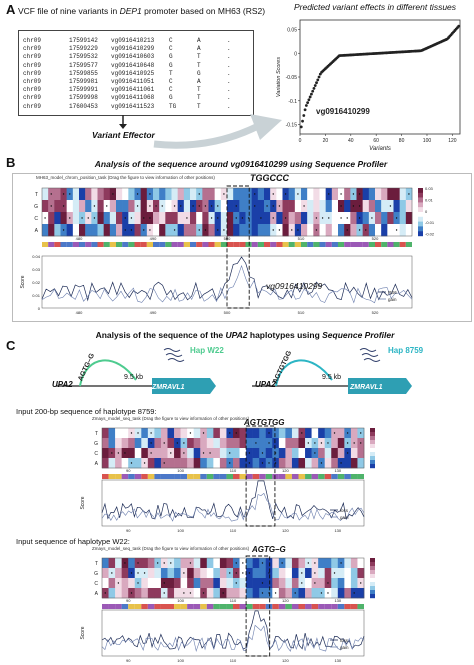 This screenshot has height=665, width=474. I want to click on heat-frame, so click(227, 212).